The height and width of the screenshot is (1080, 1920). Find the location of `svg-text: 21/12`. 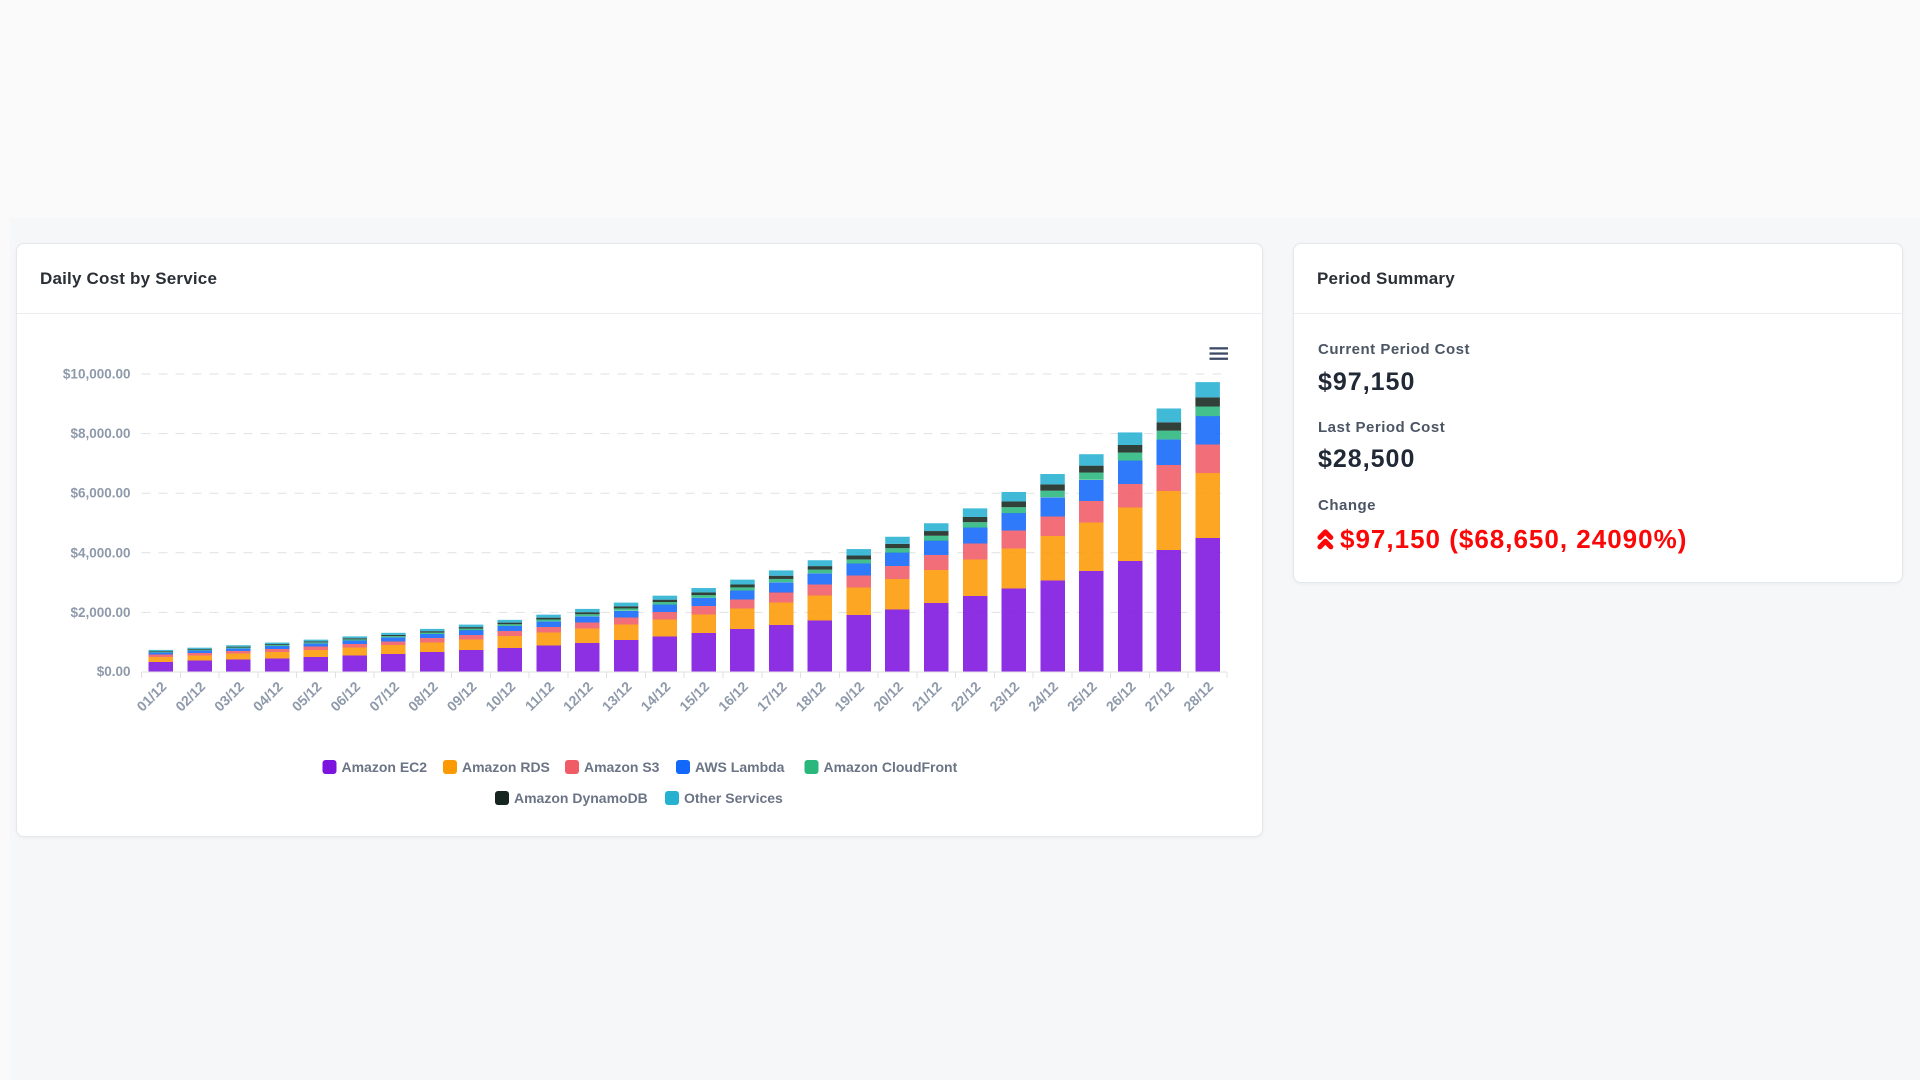

svg-text: 21/12 is located at coordinates (927, 696).